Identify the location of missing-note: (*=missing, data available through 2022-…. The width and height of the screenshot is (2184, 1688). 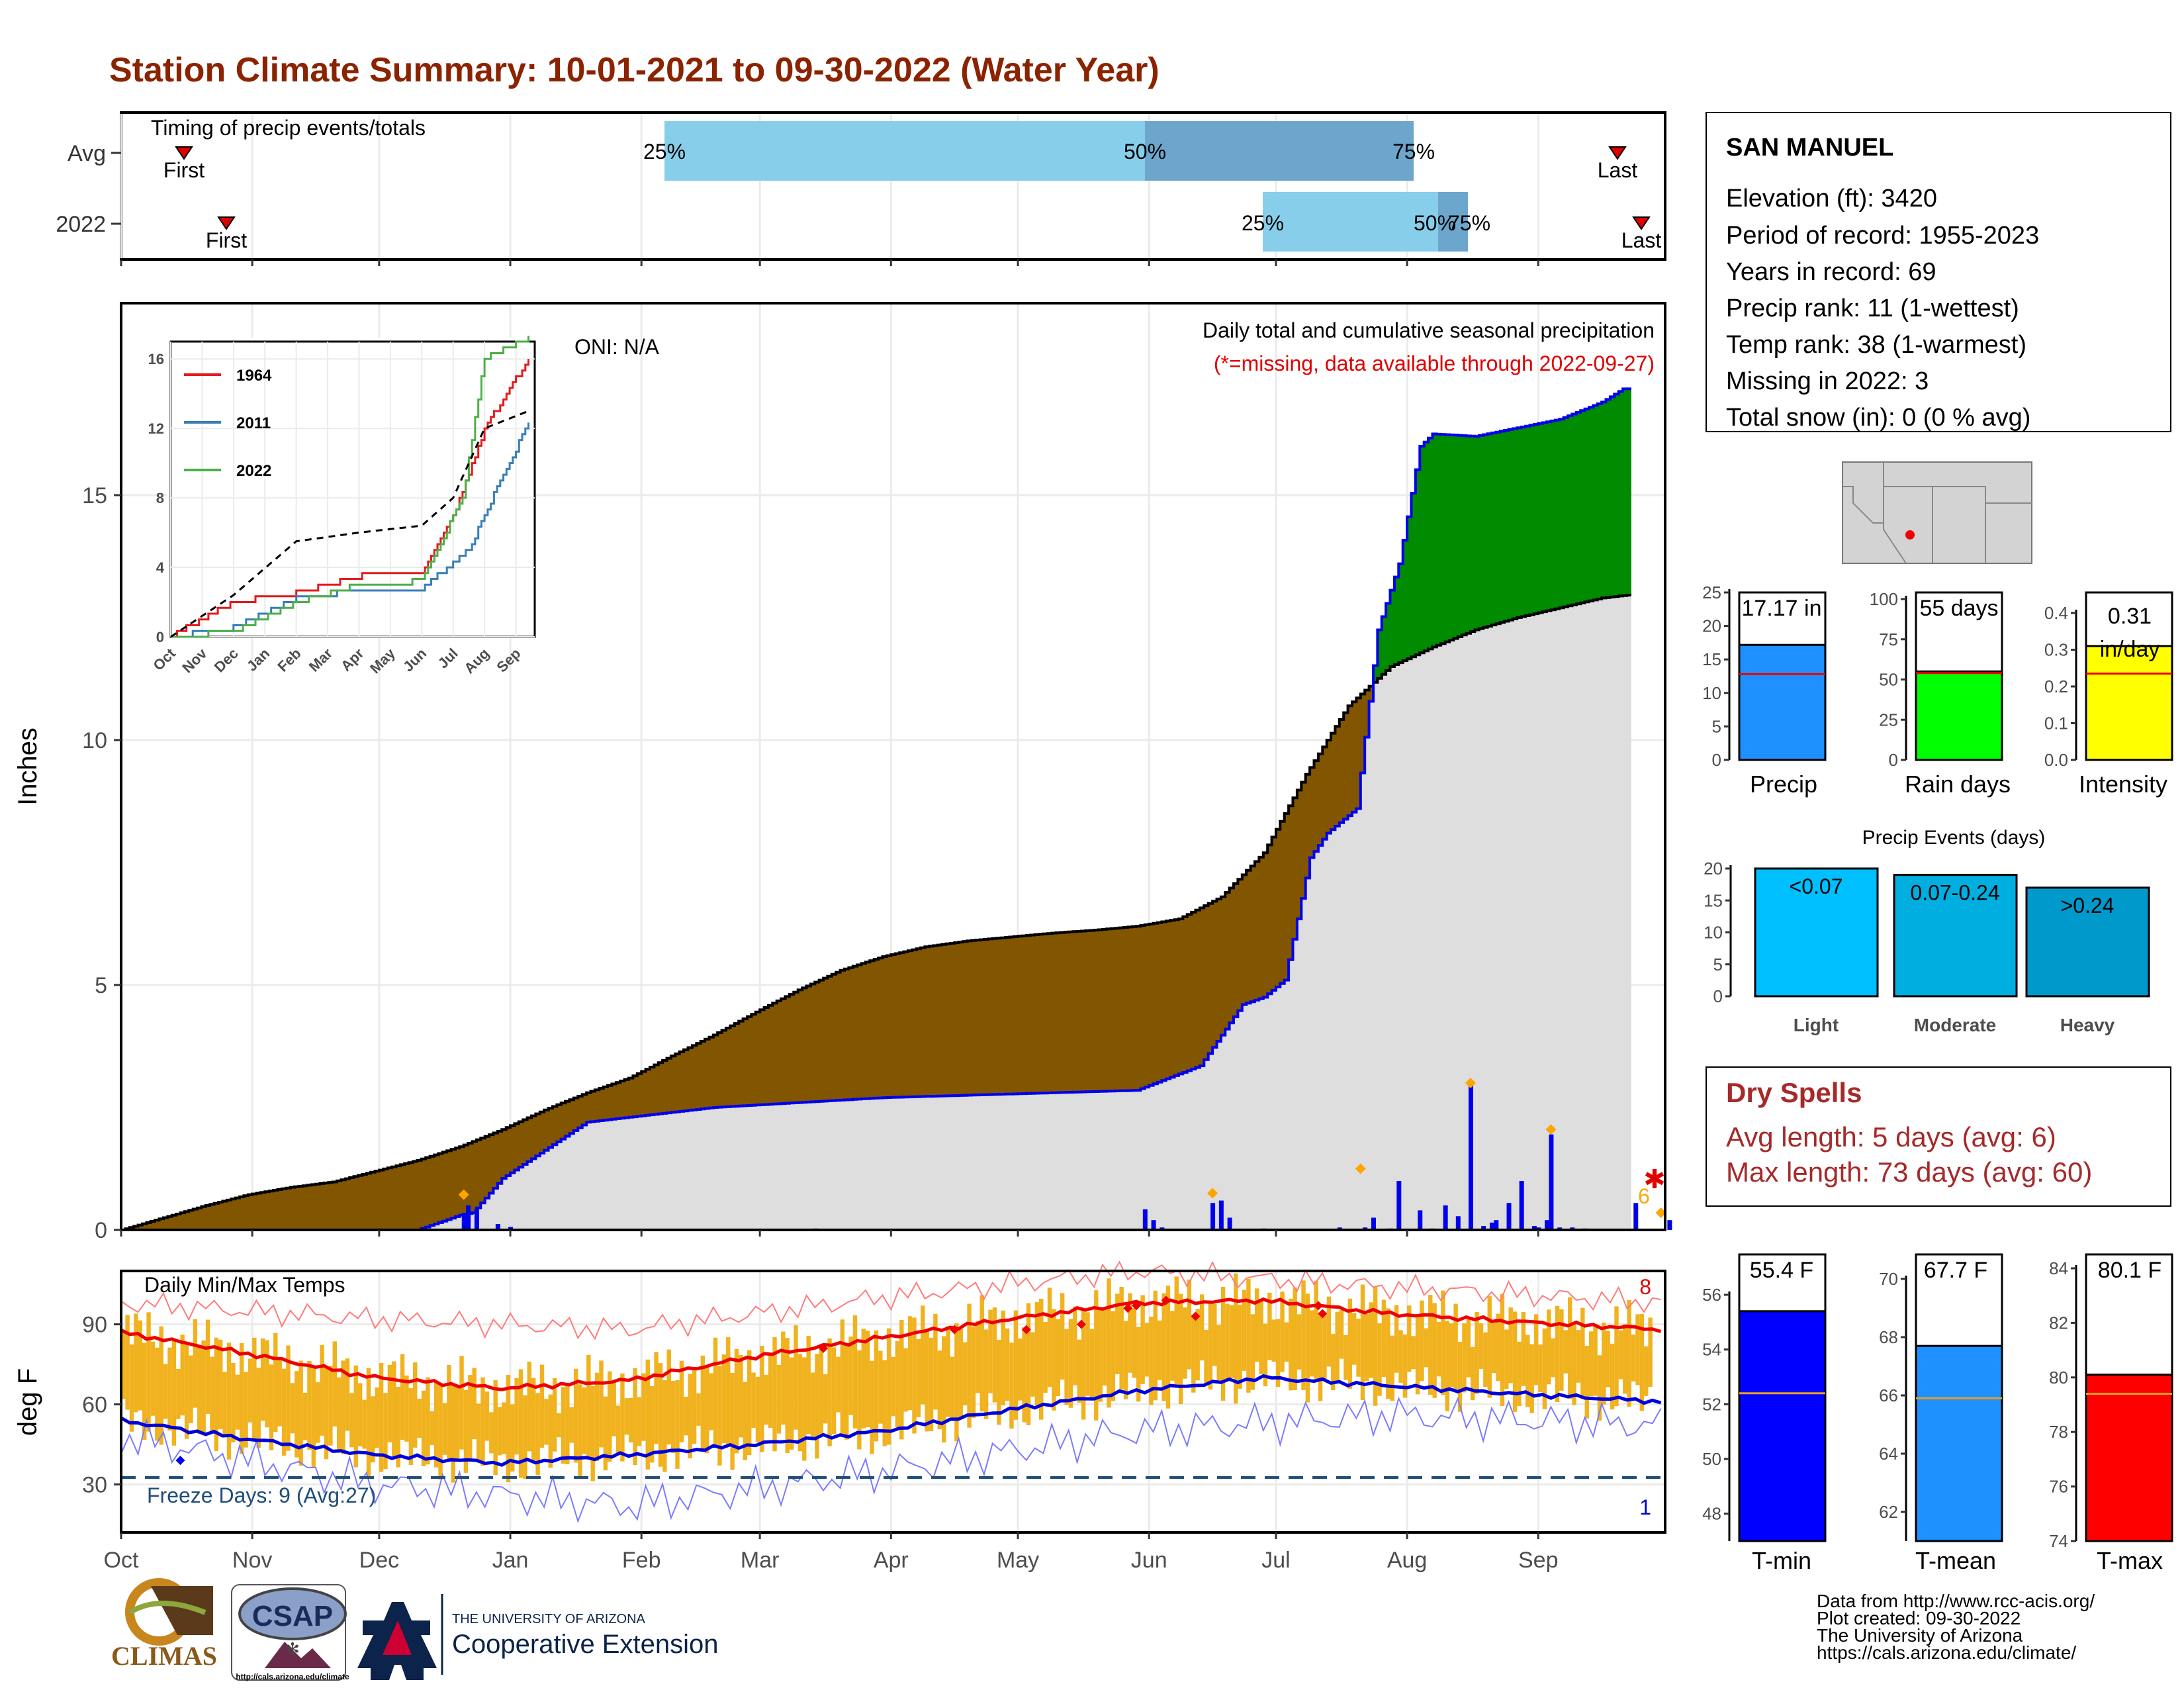
(1434, 363).